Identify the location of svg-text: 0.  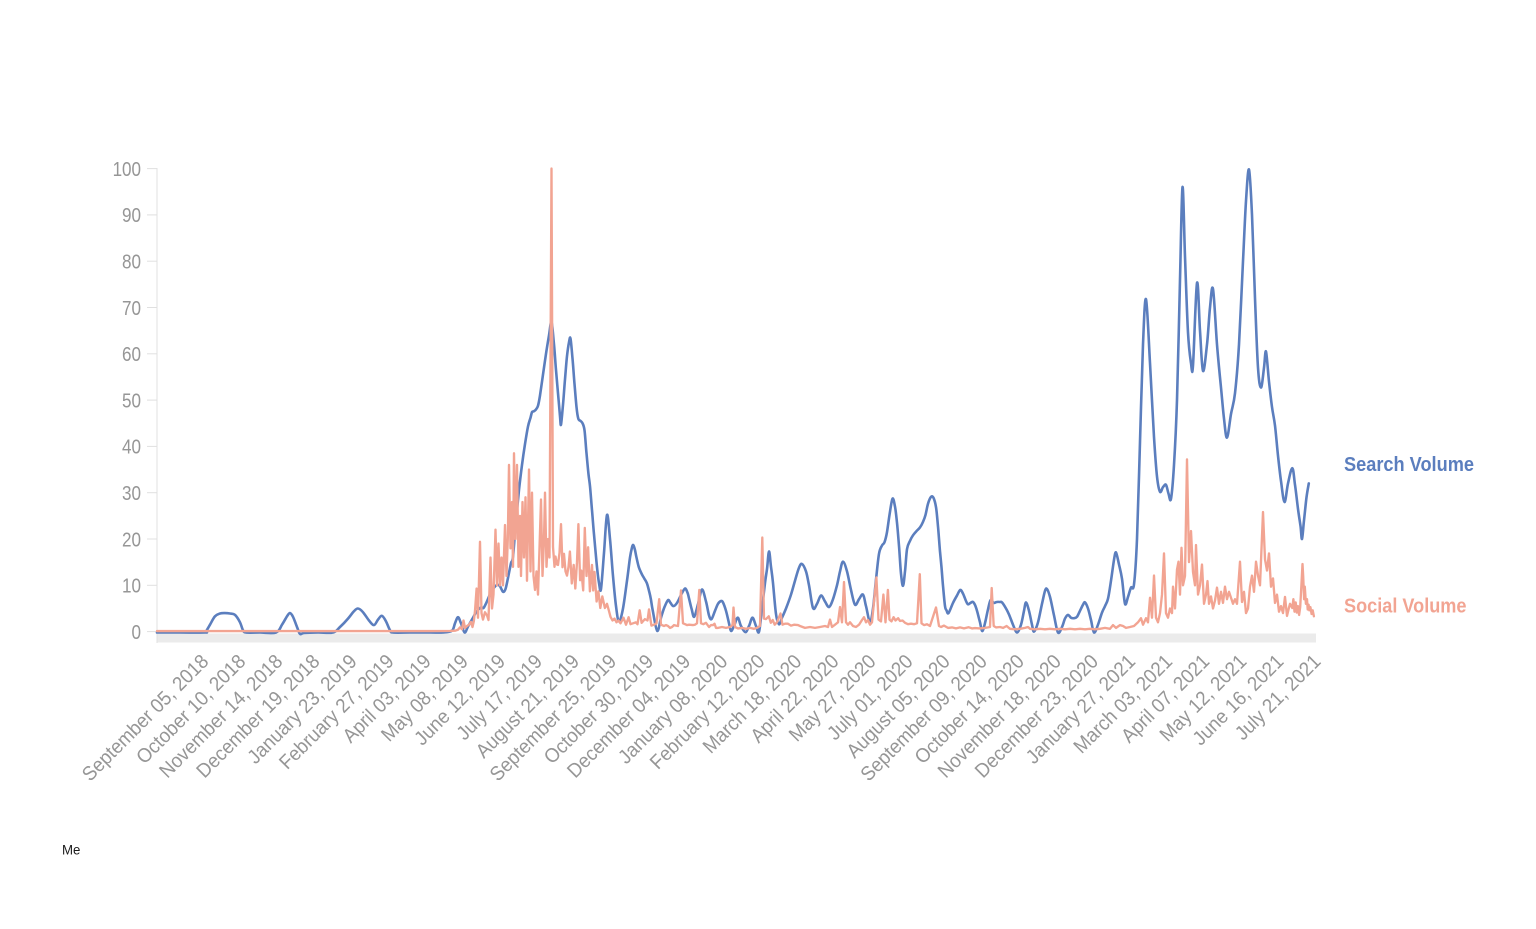
(137, 633).